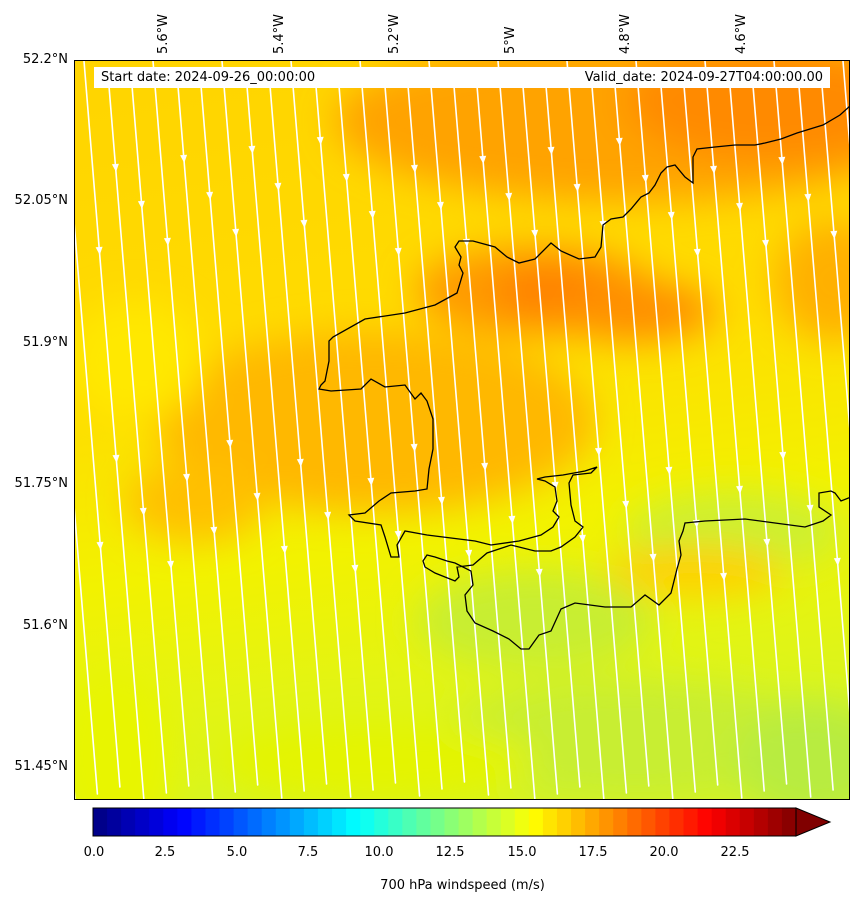 The height and width of the screenshot is (907, 859). Describe the element at coordinates (450, 852) in the screenshot. I see `colorbar-tick-12-5: 12.5` at that location.